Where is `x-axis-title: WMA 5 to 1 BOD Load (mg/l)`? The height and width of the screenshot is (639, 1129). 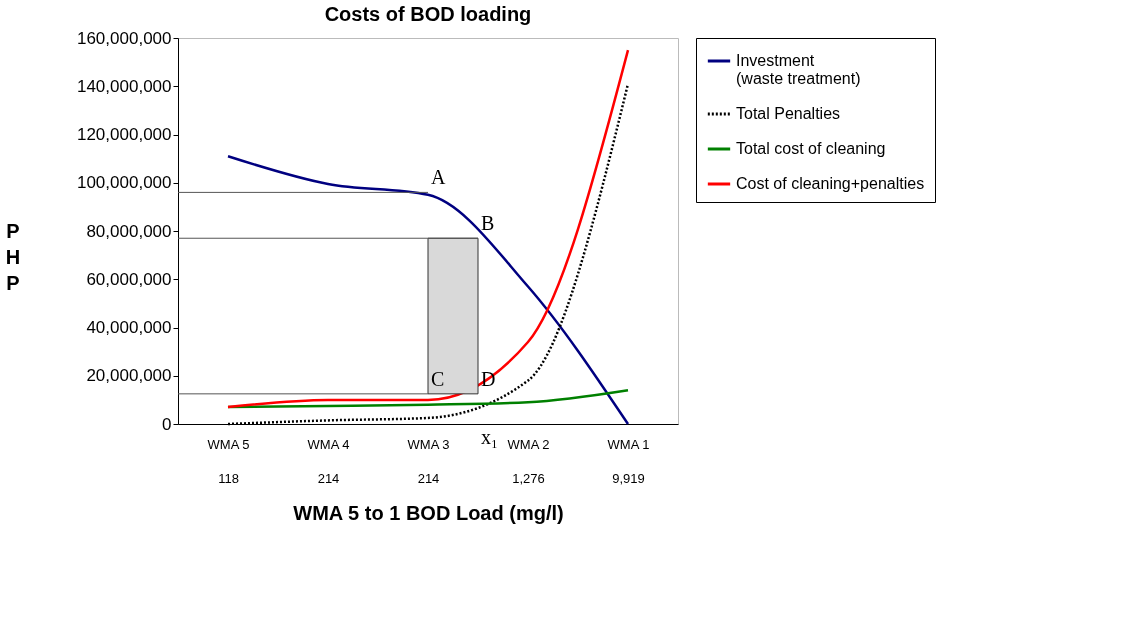
x-axis-title: WMA 5 to 1 BOD Load (mg/l) is located at coordinates (428, 512).